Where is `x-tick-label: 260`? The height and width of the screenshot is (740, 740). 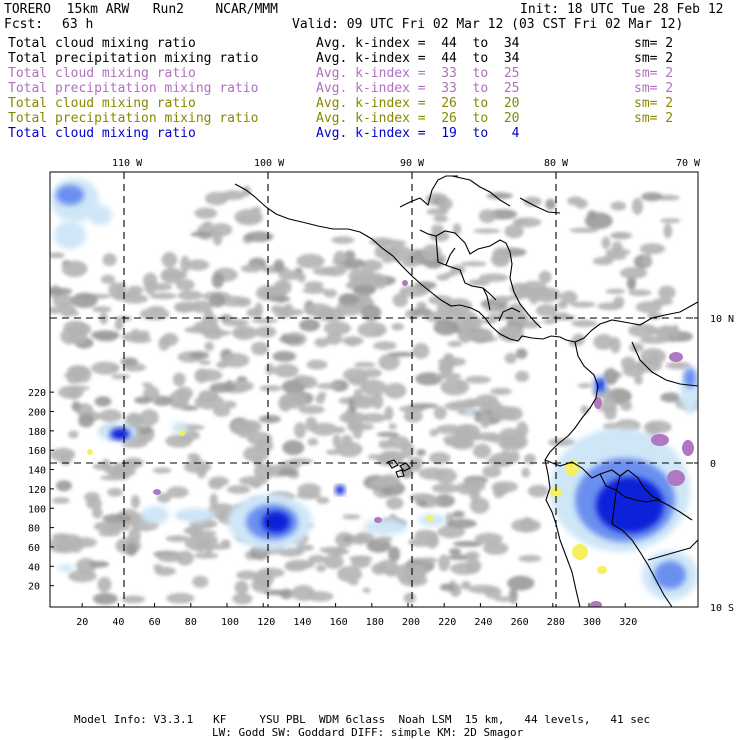 x-tick-label: 260 is located at coordinates (520, 622).